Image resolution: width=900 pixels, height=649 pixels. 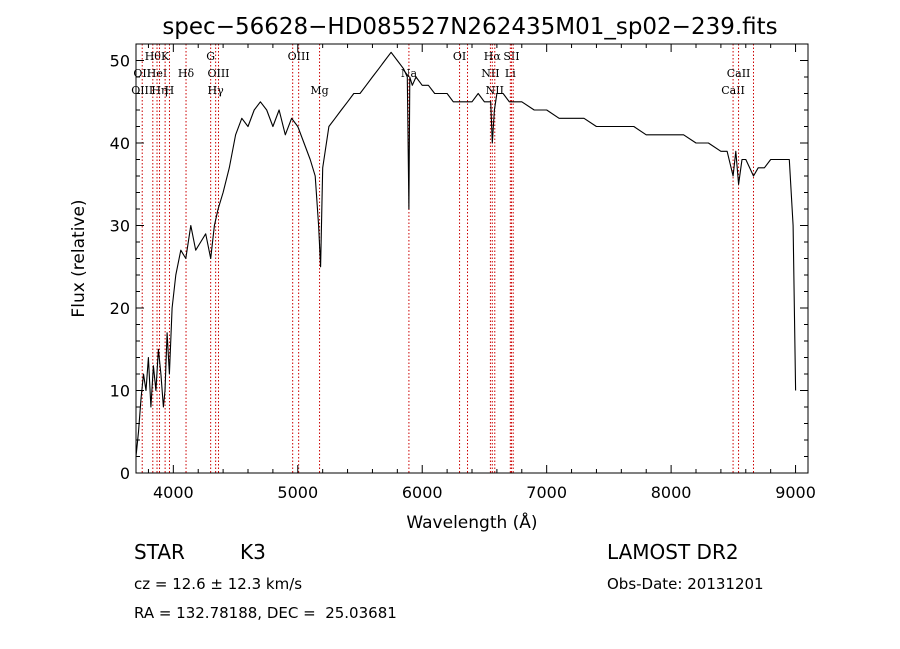 What do you see at coordinates (120, 308) in the screenshot?
I see `y-tick-label: 20` at bounding box center [120, 308].